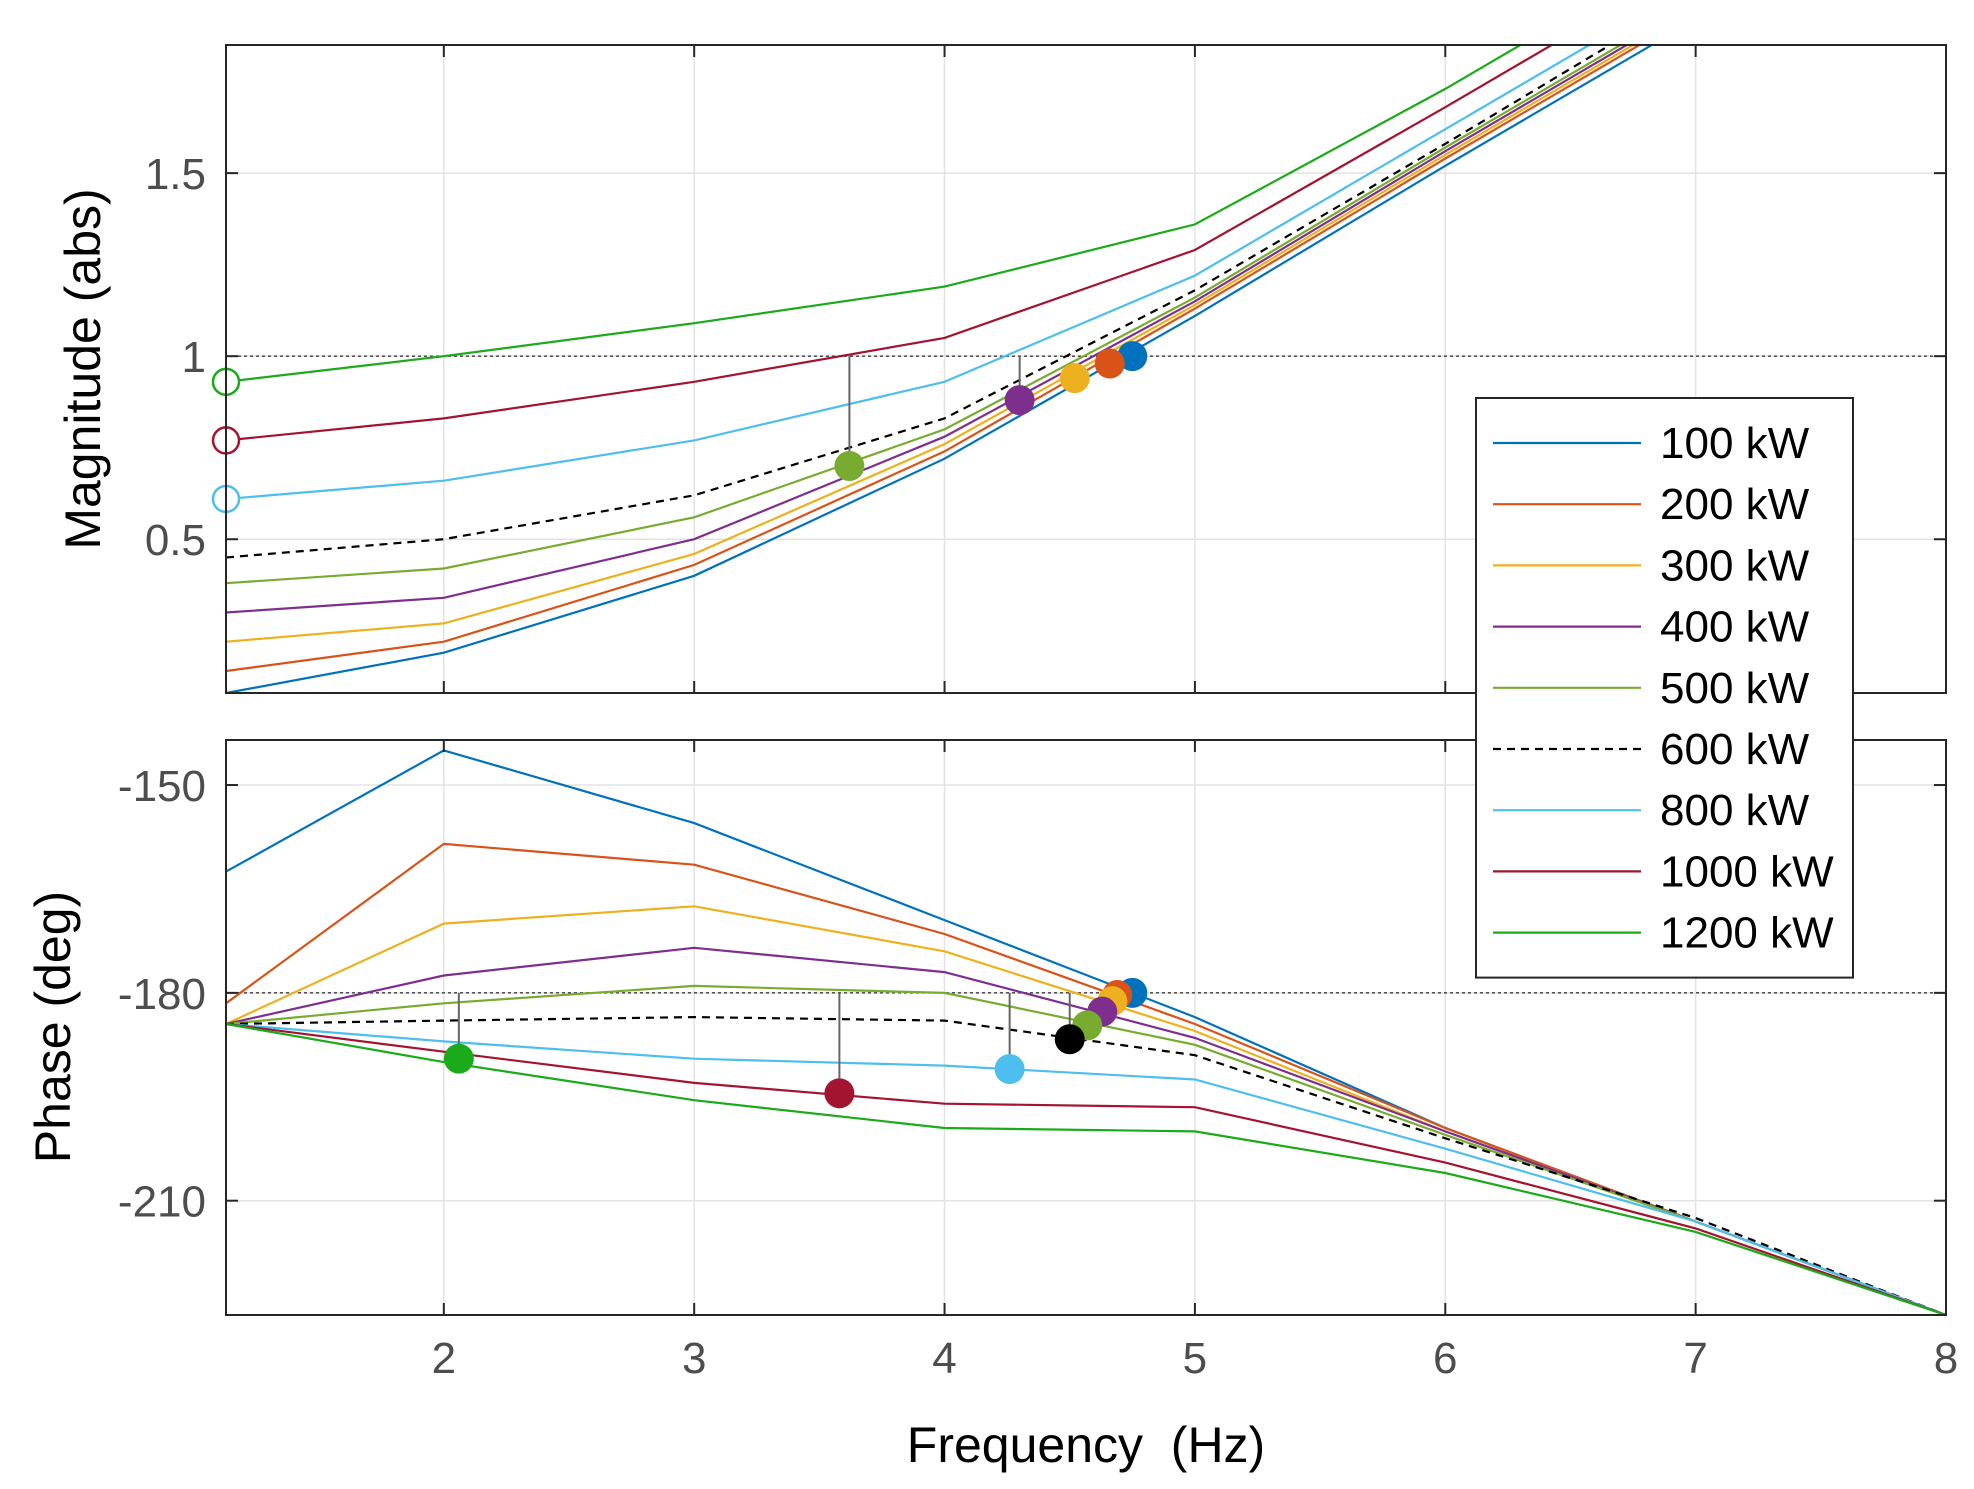 The image size is (1974, 1489). Describe the element at coordinates (1735, 749) in the screenshot. I see `legend-label-600-kw: 600 kW` at that location.